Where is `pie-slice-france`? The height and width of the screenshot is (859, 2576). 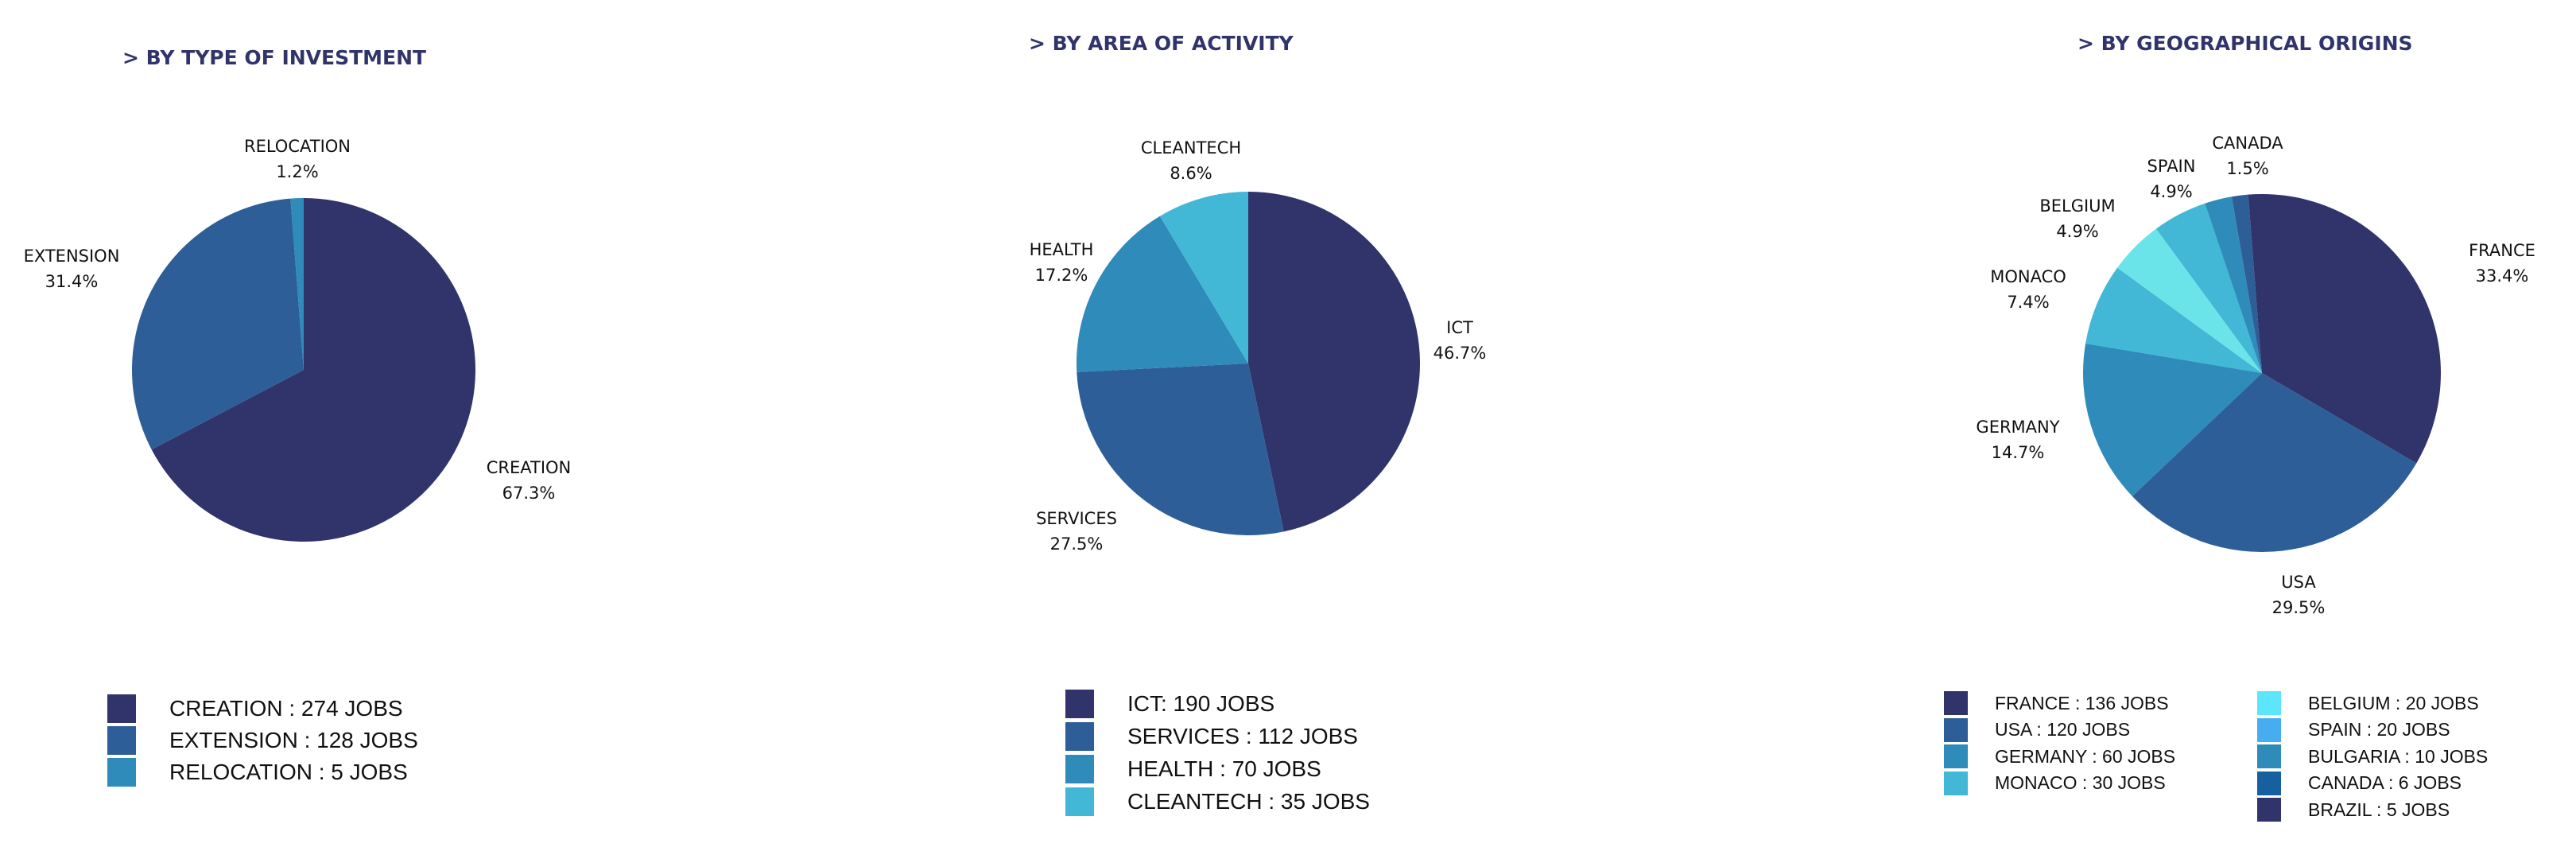 pie-slice-france is located at coordinates (2351, 329).